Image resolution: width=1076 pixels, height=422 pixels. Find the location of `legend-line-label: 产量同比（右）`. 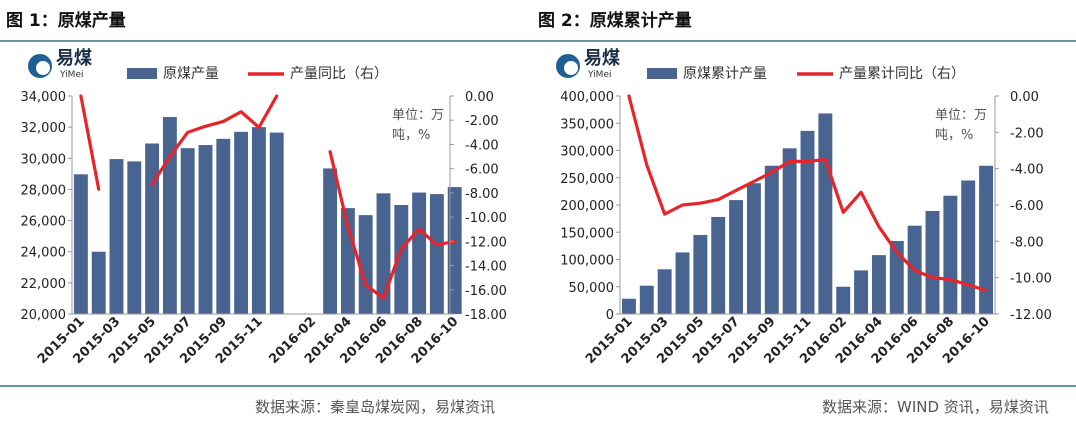

legend-line-label: 产量同比（右） is located at coordinates (339, 74).